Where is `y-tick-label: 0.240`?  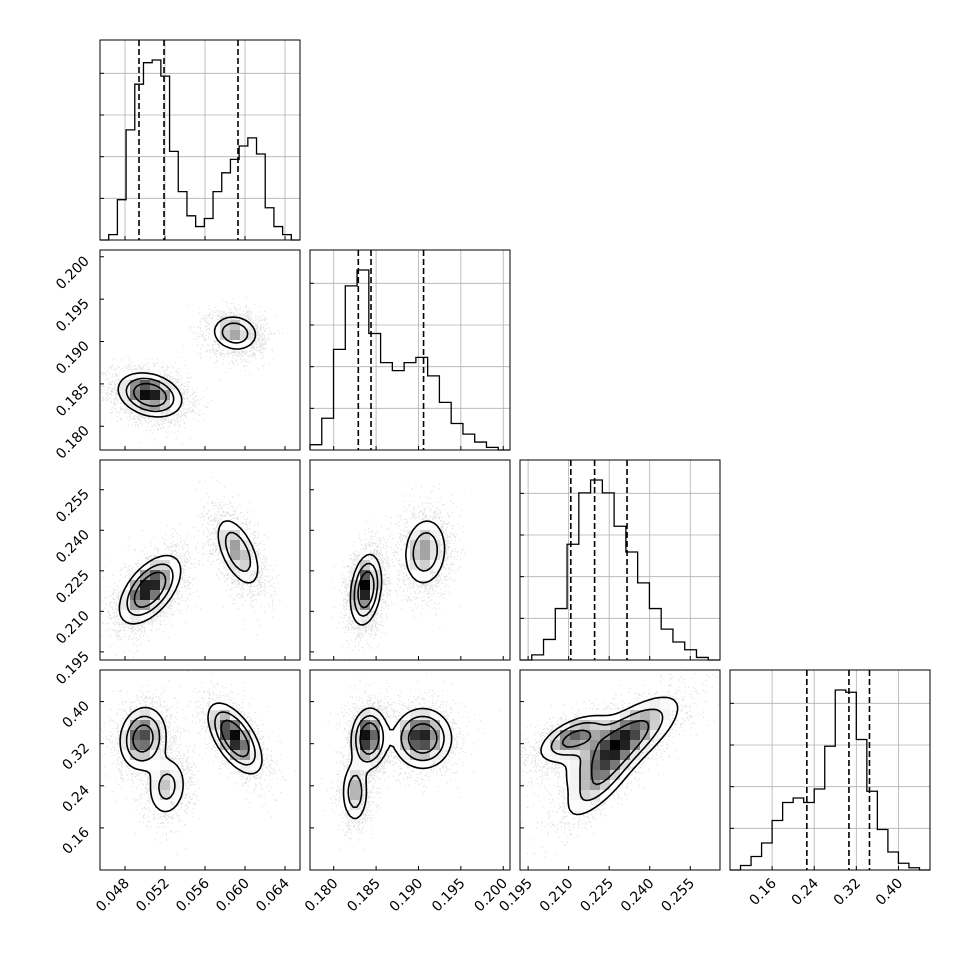
y-tick-label: 0.240 is located at coordinates (73, 547).